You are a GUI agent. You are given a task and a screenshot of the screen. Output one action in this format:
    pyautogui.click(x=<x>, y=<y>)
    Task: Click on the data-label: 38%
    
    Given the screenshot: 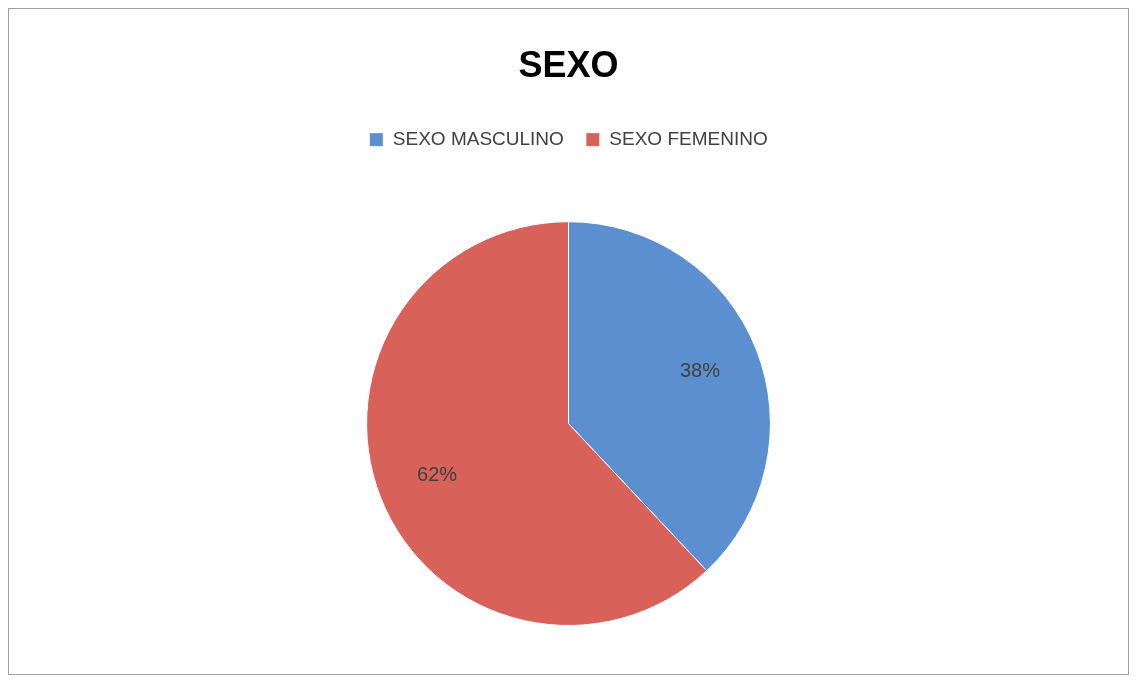 What is the action you would take?
    pyautogui.click(x=700, y=370)
    